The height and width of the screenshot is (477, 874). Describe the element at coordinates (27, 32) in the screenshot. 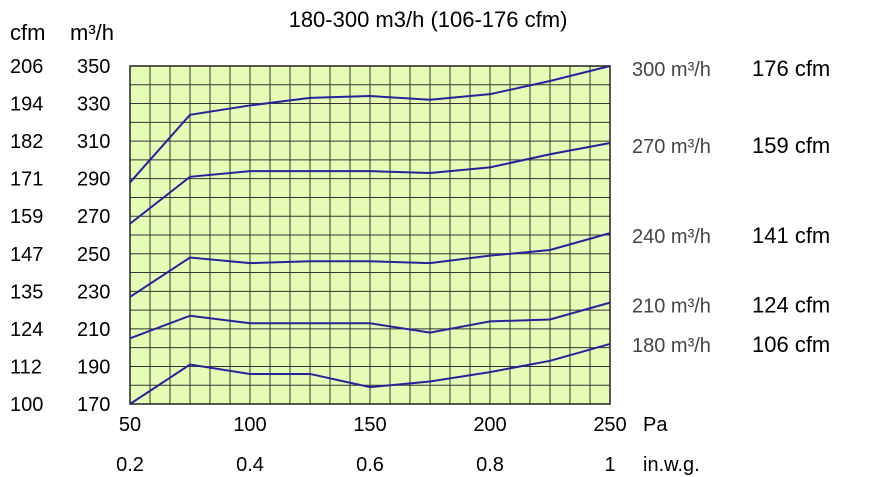

I see `y-unit-cfm: cfm` at that location.